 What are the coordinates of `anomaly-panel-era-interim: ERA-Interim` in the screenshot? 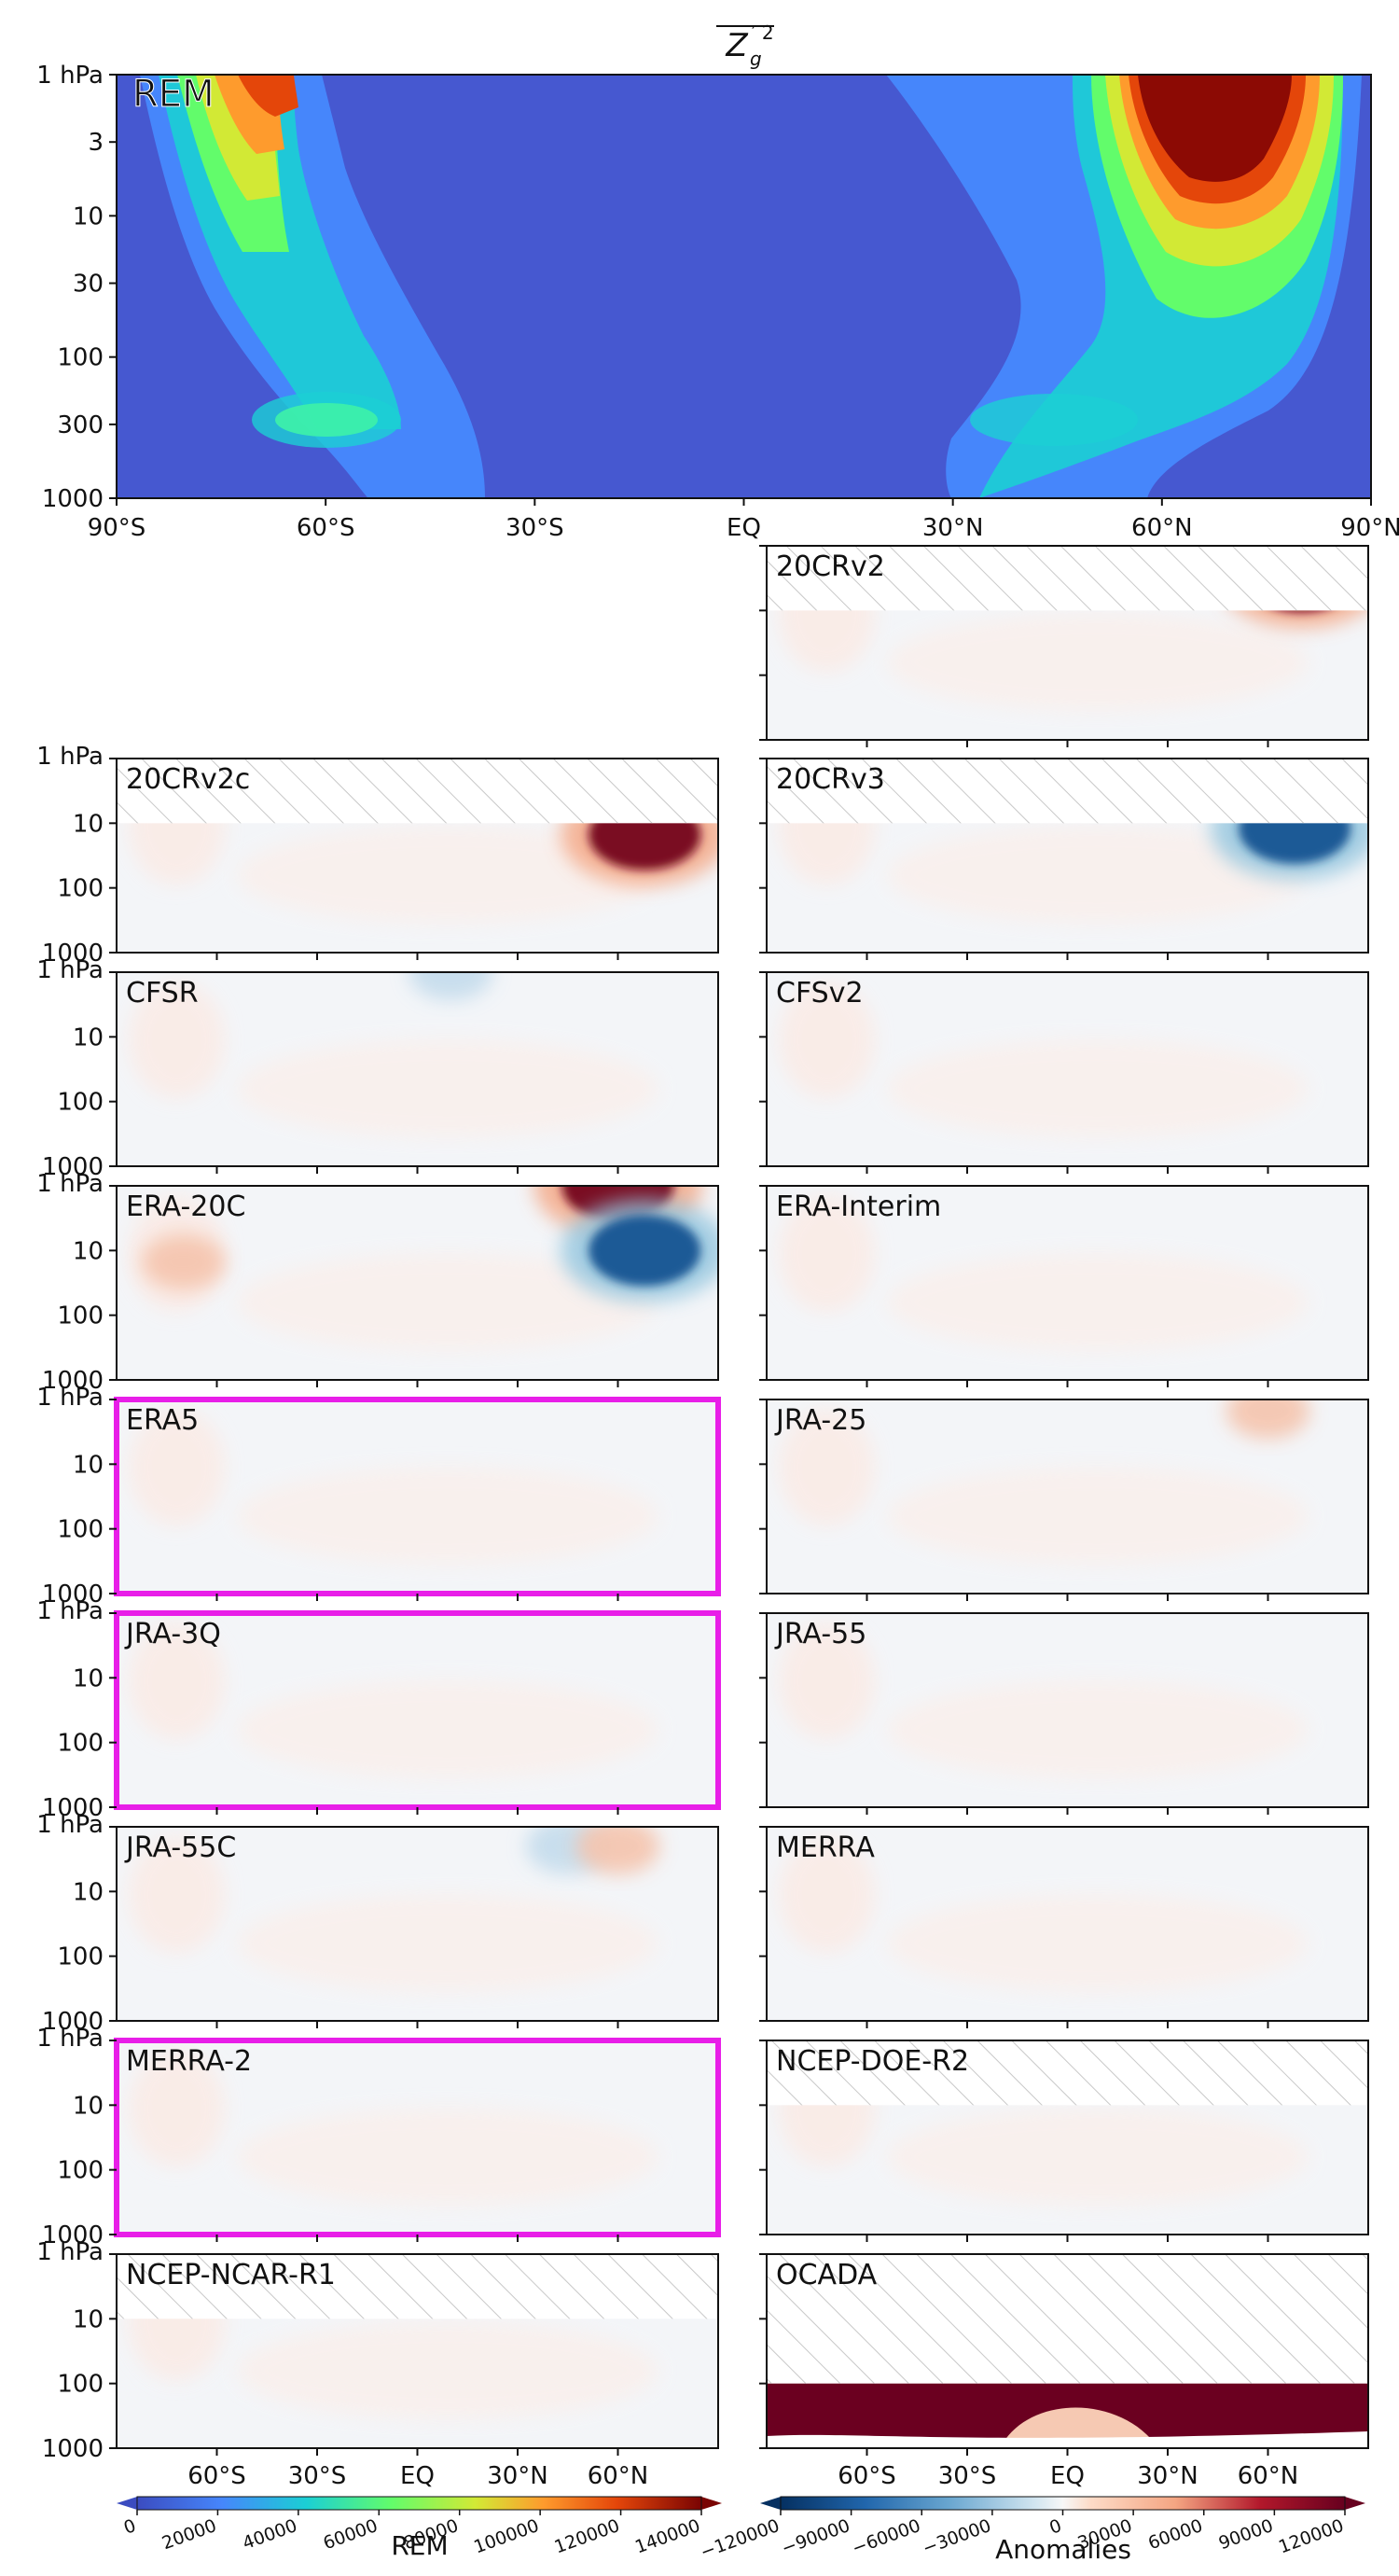 It's located at (1064, 1286).